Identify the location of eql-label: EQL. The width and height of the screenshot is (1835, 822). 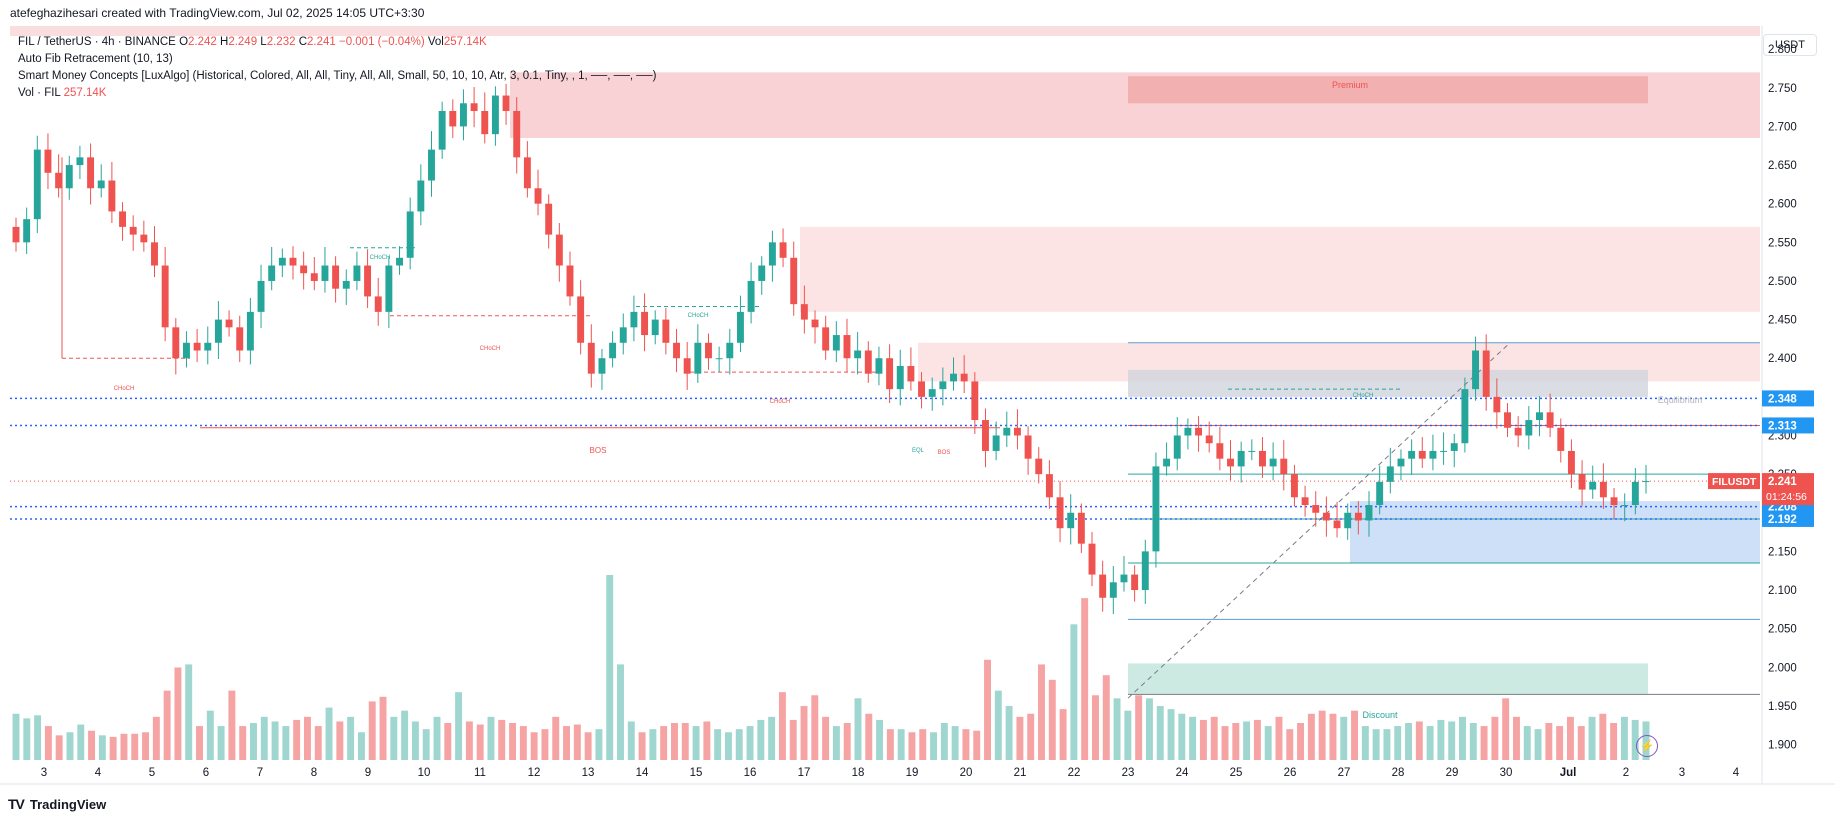
(918, 451).